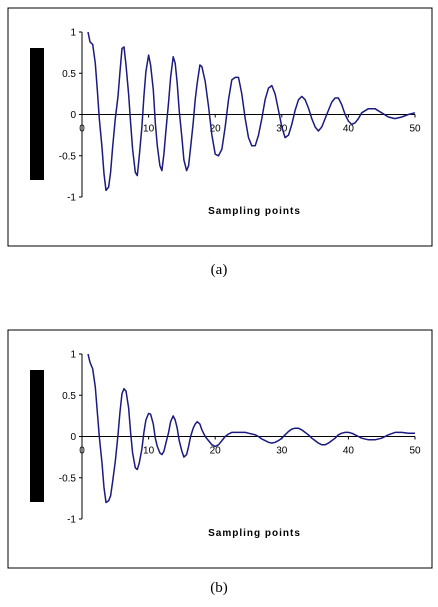 The image size is (438, 607). Describe the element at coordinates (282, 451) in the screenshot. I see `x-tick-label: 30` at that location.